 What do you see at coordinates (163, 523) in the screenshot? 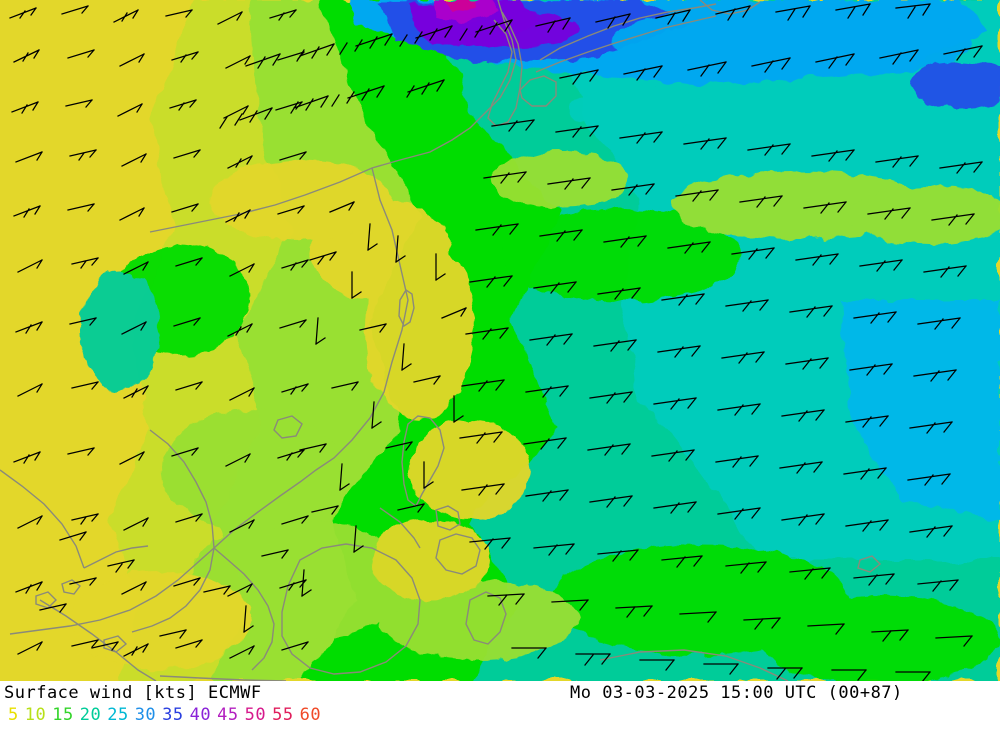
I see `barb-row-y525` at bounding box center [163, 523].